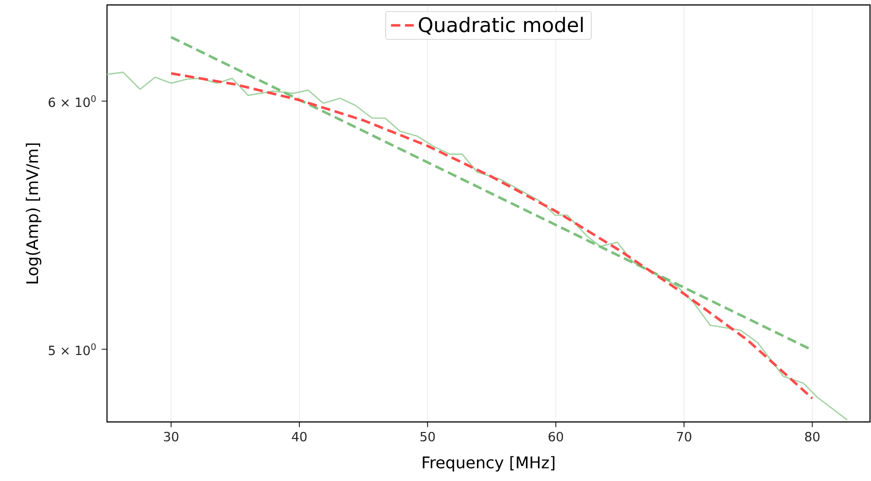  I want to click on y-tick-label: 6 × 10$^{0}$, so click(72, 101).